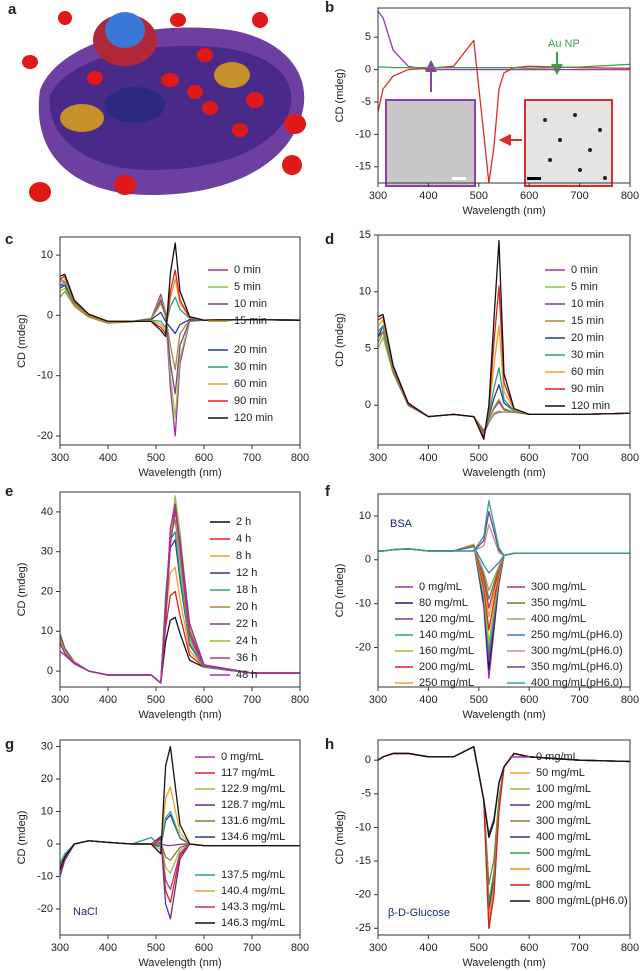 This screenshot has width=640, height=971. I want to click on legend-label: 60 min, so click(250, 384).